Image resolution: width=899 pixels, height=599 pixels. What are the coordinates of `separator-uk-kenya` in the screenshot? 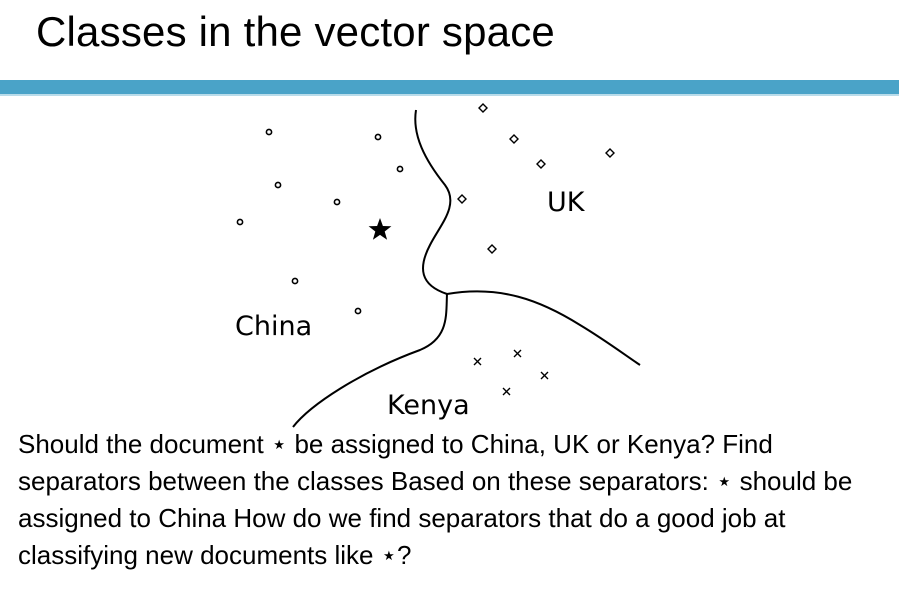 It's located at (543, 328).